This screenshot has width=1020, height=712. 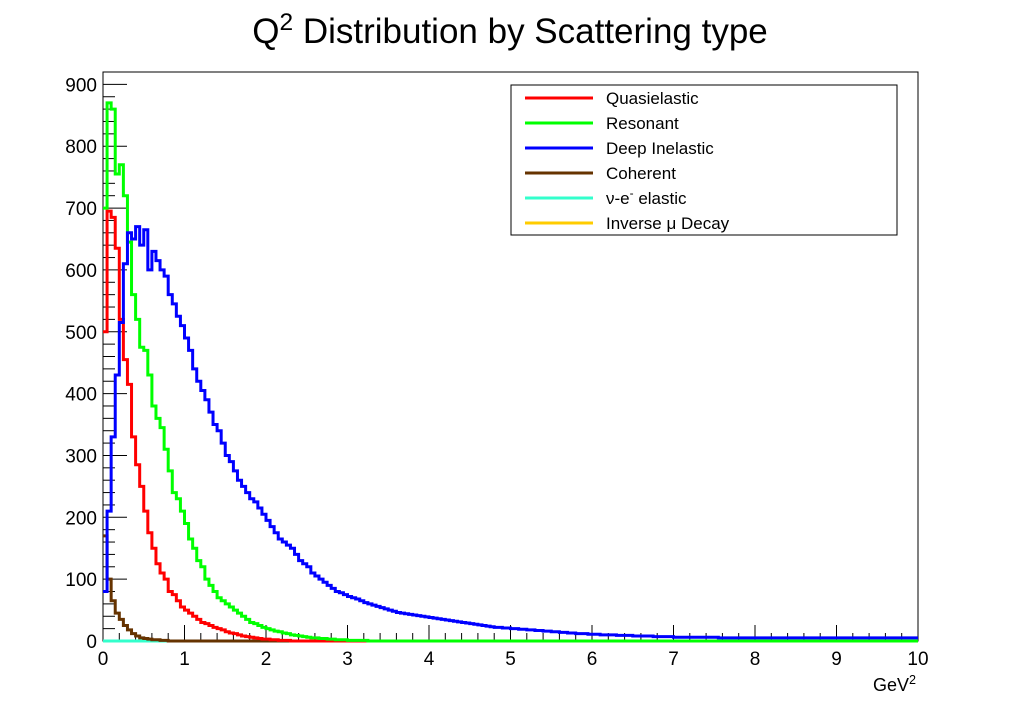 I want to click on x-tick-label: 2, so click(x=266, y=659).